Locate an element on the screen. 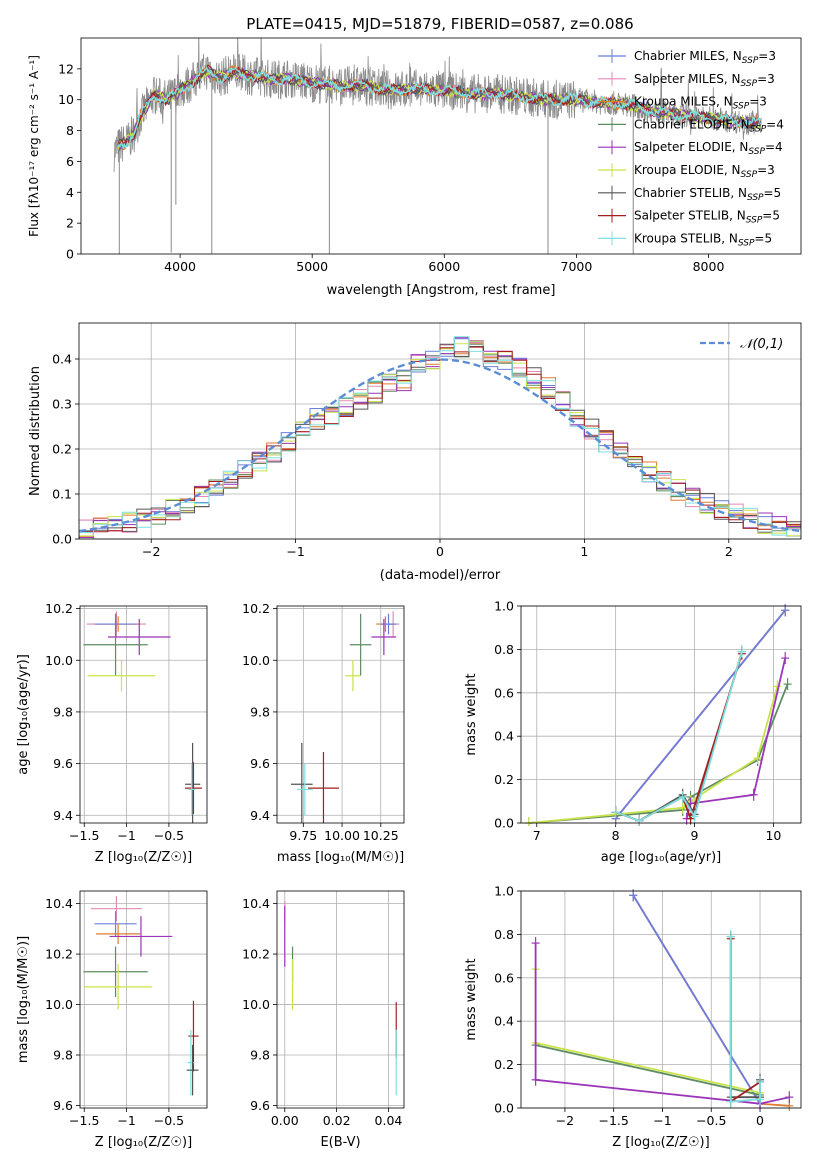 Image resolution: width=819 pixels, height=1170 pixels. x-tick-label: 9.75 is located at coordinates (303, 835).